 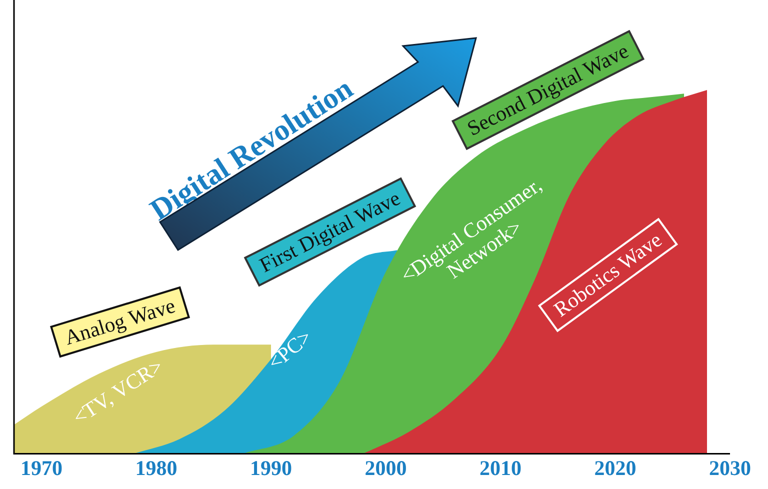 I want to click on annotation: <TV, VCR>, so click(x=118, y=392).